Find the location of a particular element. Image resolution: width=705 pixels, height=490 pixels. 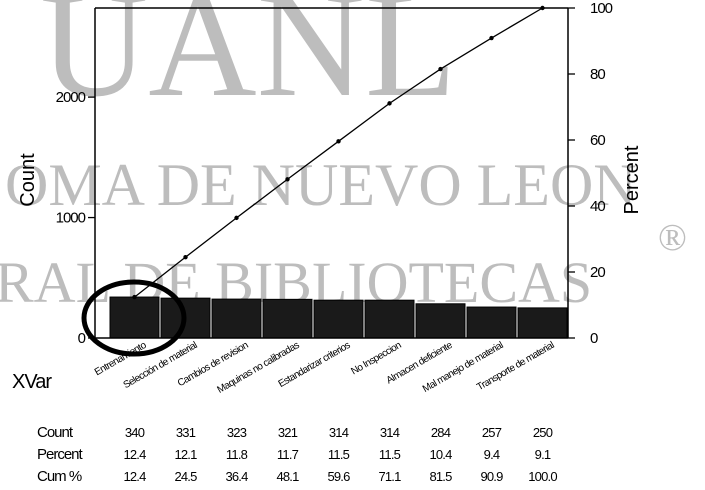

table-cell-1-3: 323 is located at coordinates (237, 432).